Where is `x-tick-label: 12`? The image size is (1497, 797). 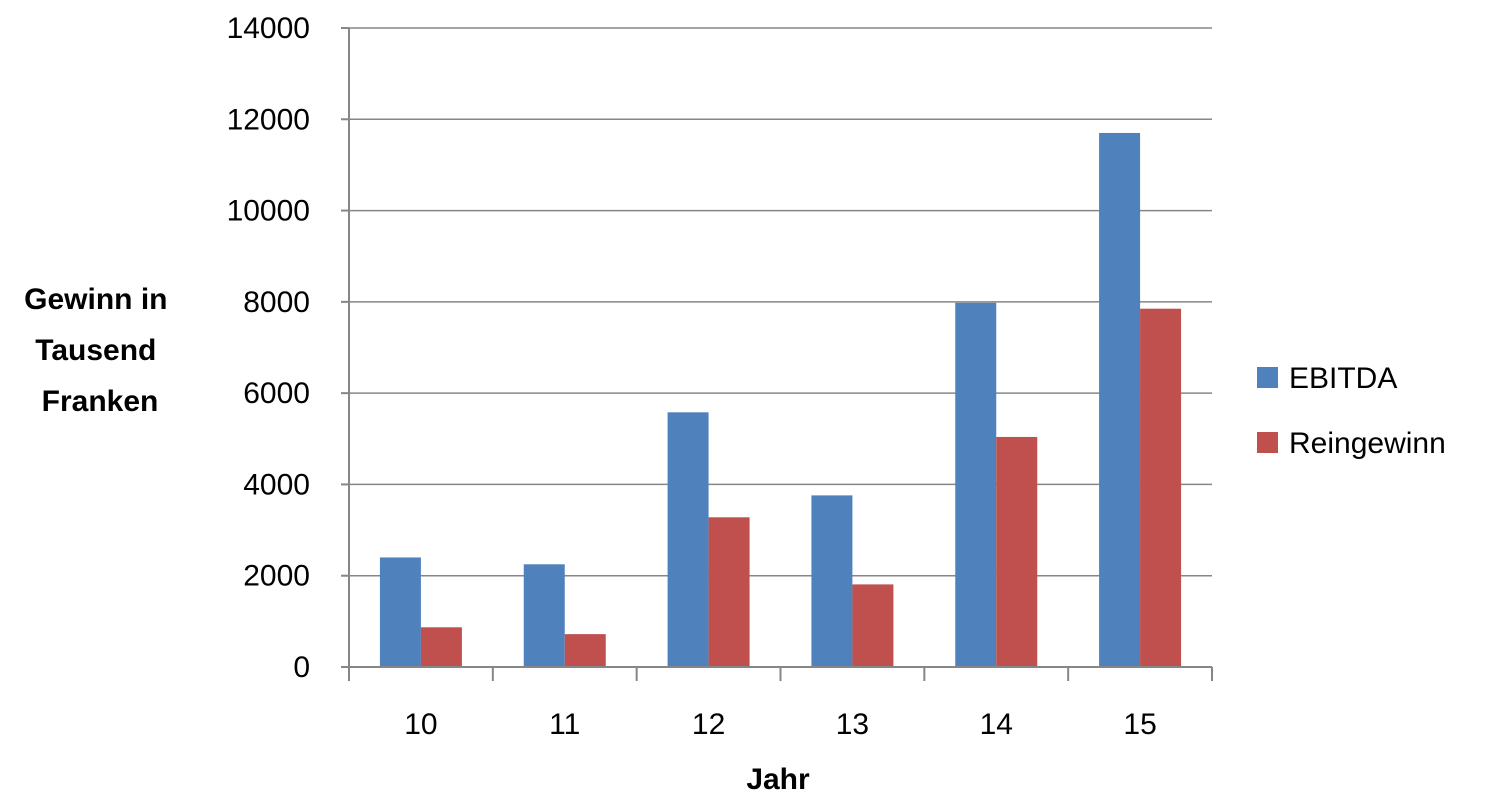
x-tick-label: 12 is located at coordinates (708, 724).